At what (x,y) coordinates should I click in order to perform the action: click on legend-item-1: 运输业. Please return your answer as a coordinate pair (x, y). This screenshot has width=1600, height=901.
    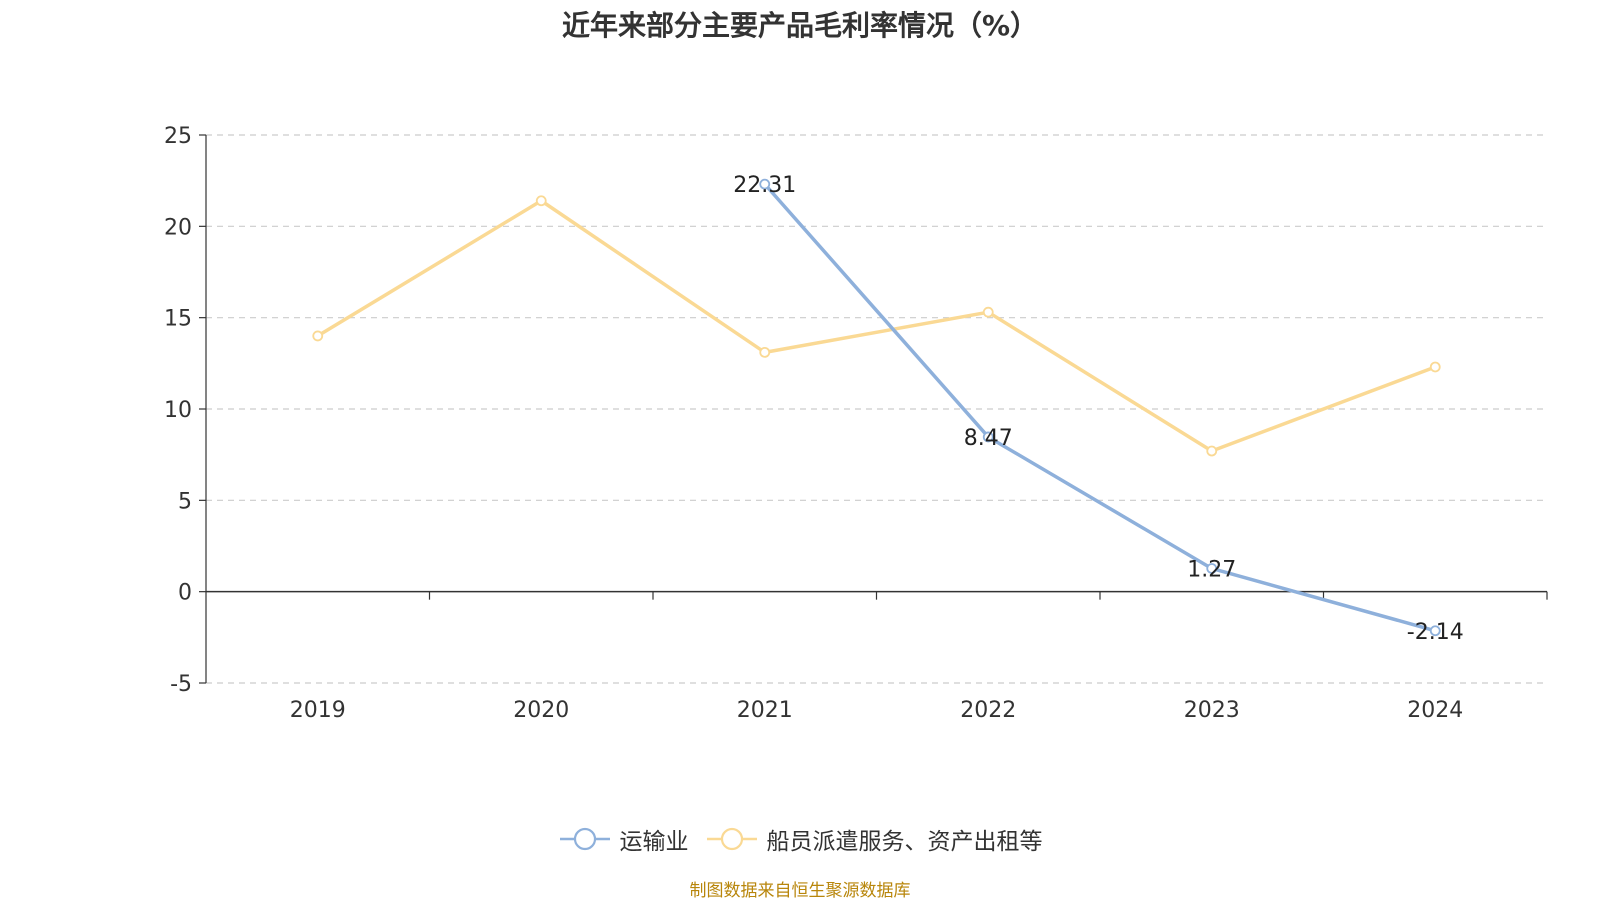
    Looking at the image, I should click on (623, 839).